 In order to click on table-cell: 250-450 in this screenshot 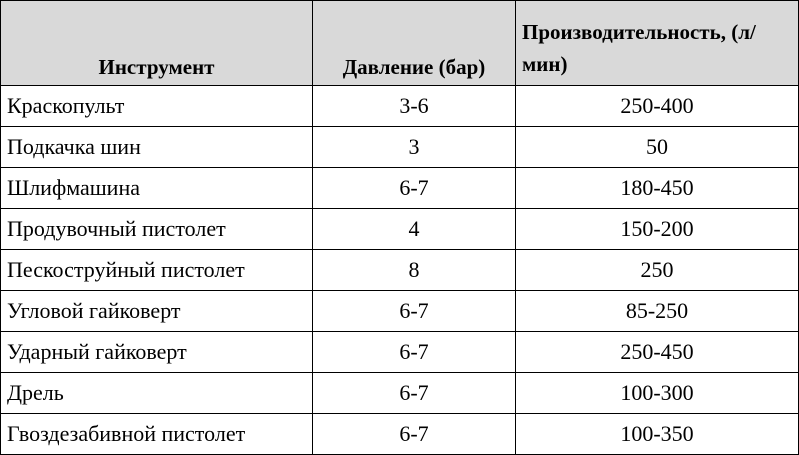, I will do `click(657, 352)`.